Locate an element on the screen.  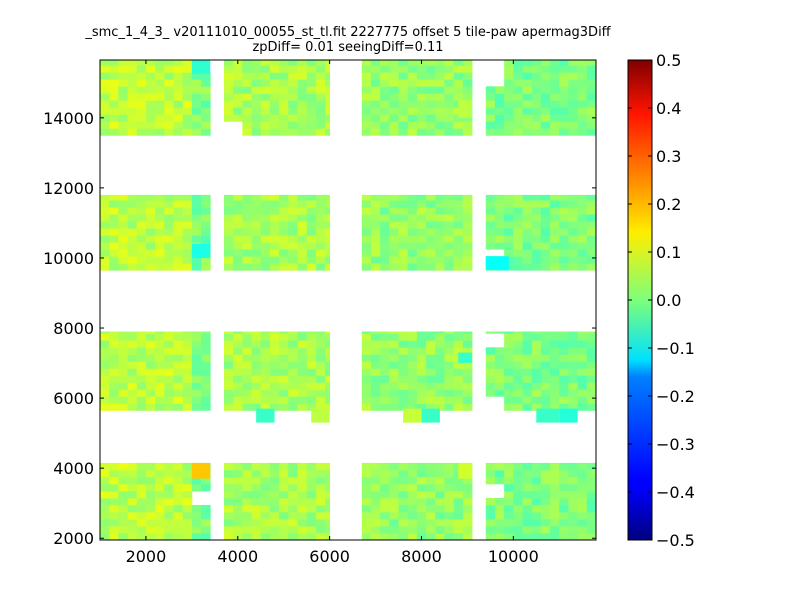
x-tick-label: 10000 is located at coordinates (513, 556).